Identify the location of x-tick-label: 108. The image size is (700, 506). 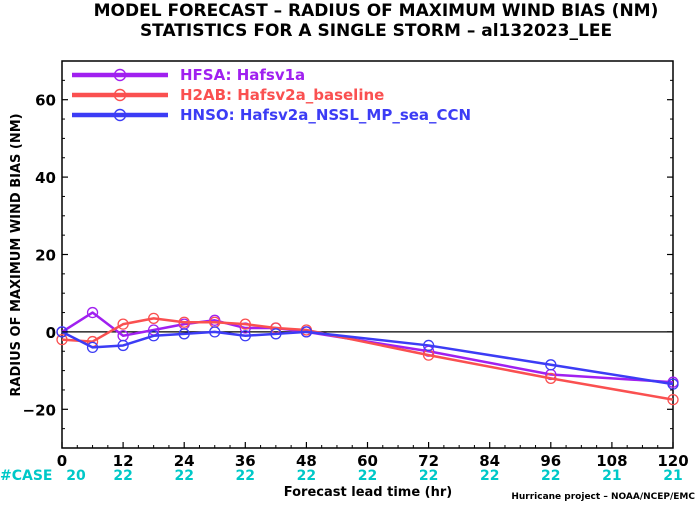
(611, 461).